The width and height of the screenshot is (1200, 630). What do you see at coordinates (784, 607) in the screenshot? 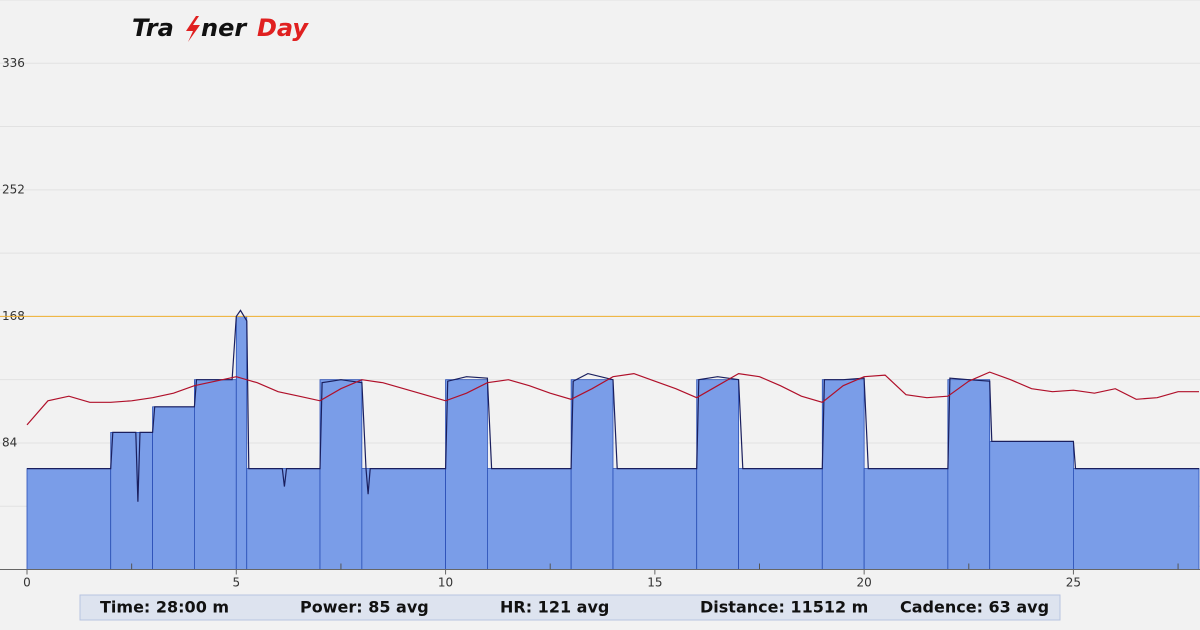
I see `summary-item: Distance: 11512 m` at bounding box center [784, 607].